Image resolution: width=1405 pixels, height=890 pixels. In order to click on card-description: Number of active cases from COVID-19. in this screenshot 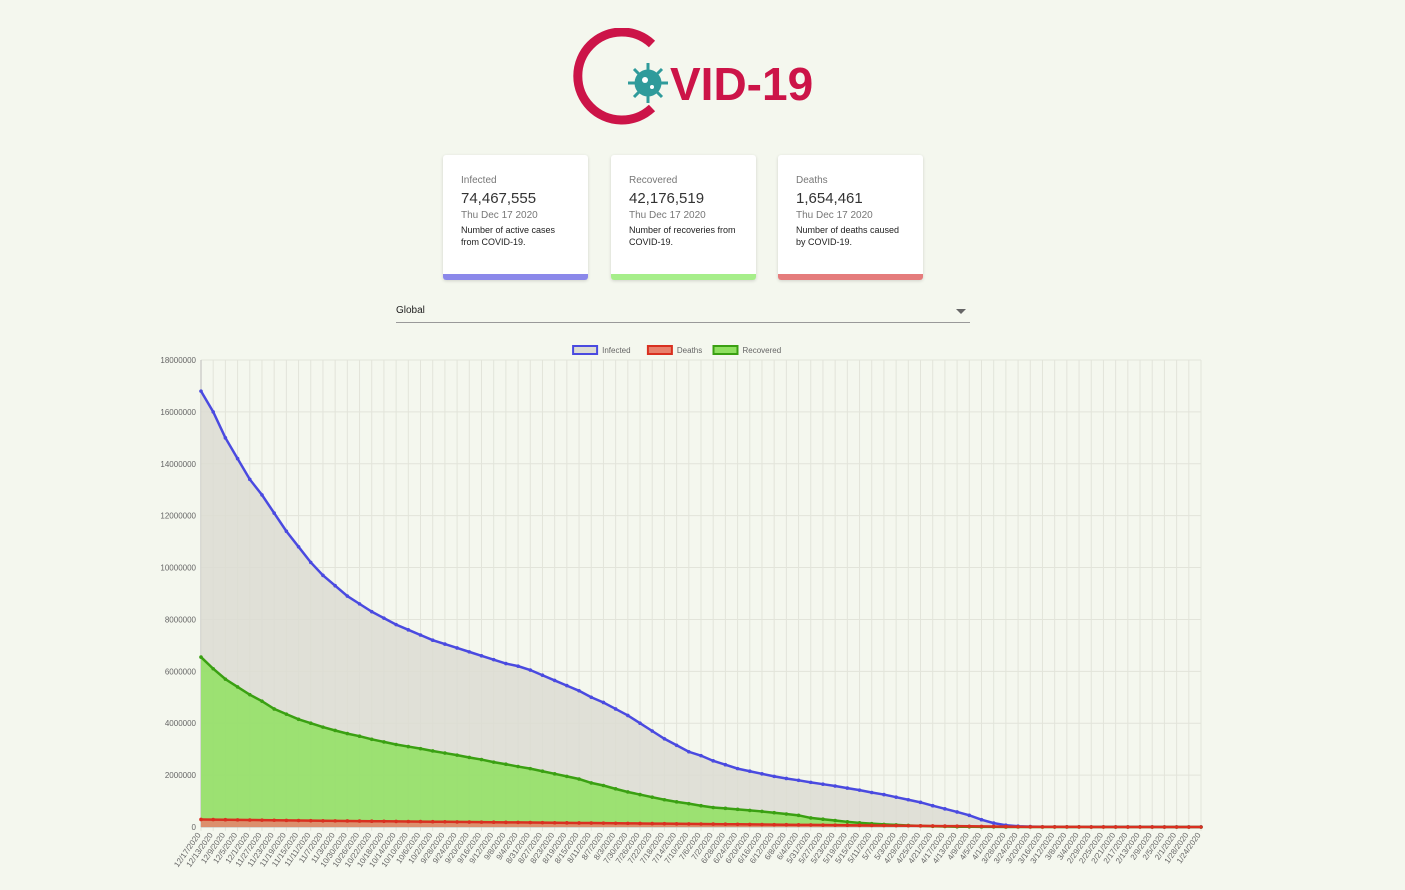, I will do `click(508, 236)`.